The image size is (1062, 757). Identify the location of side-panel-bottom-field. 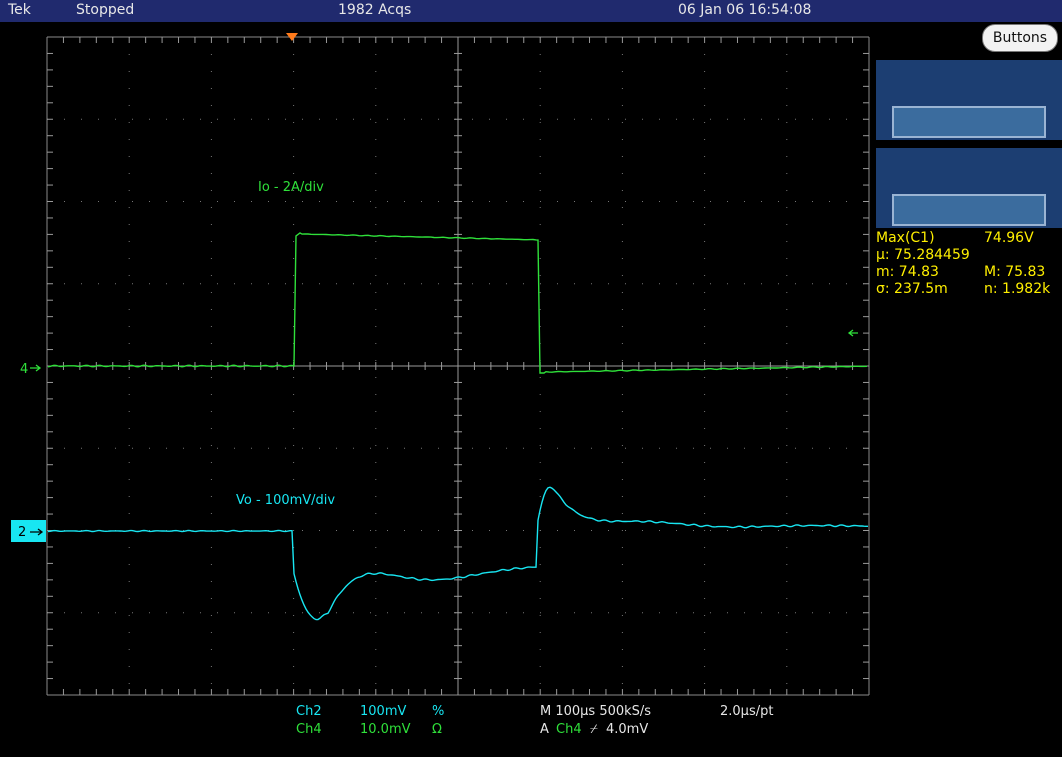
(969, 210).